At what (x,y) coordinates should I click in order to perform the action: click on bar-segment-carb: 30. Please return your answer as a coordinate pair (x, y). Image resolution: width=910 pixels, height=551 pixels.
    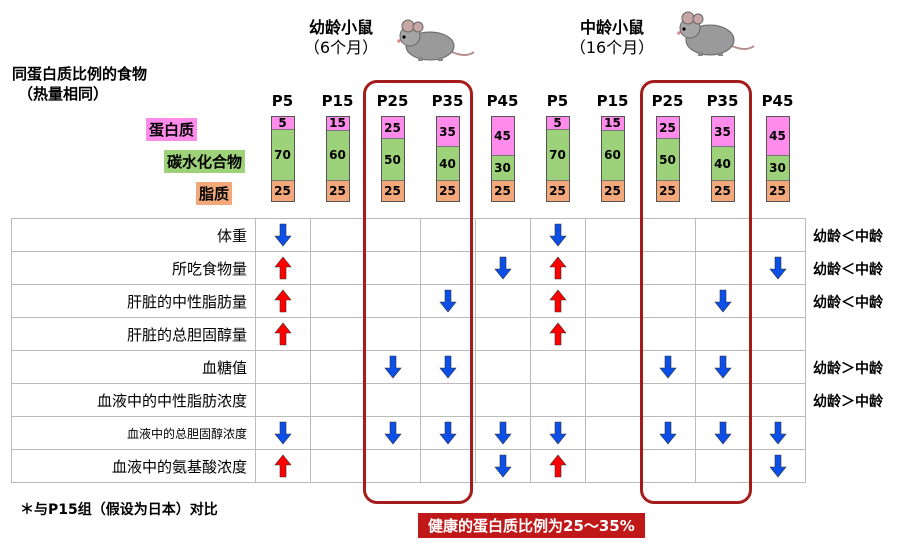
    Looking at the image, I should click on (777, 167).